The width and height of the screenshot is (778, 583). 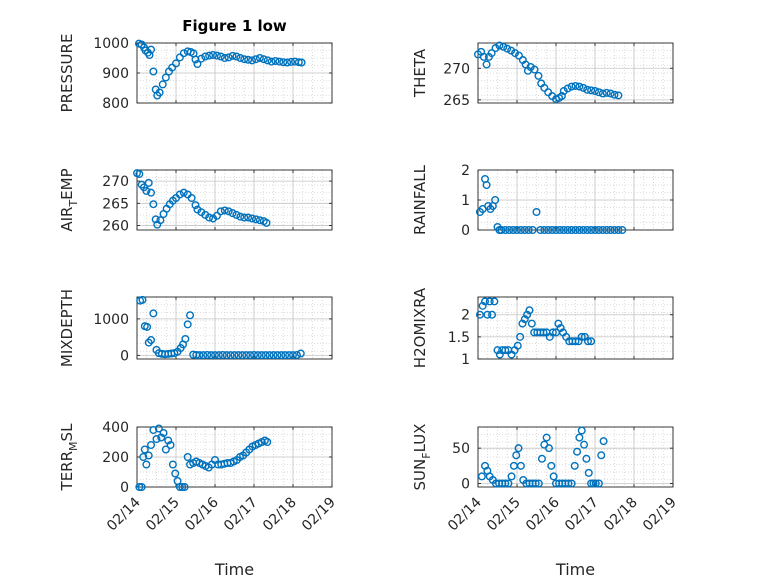 What do you see at coordinates (542, 201) in the screenshot?
I see `subplot-4: 0 1 2 RAINFALL` at bounding box center [542, 201].